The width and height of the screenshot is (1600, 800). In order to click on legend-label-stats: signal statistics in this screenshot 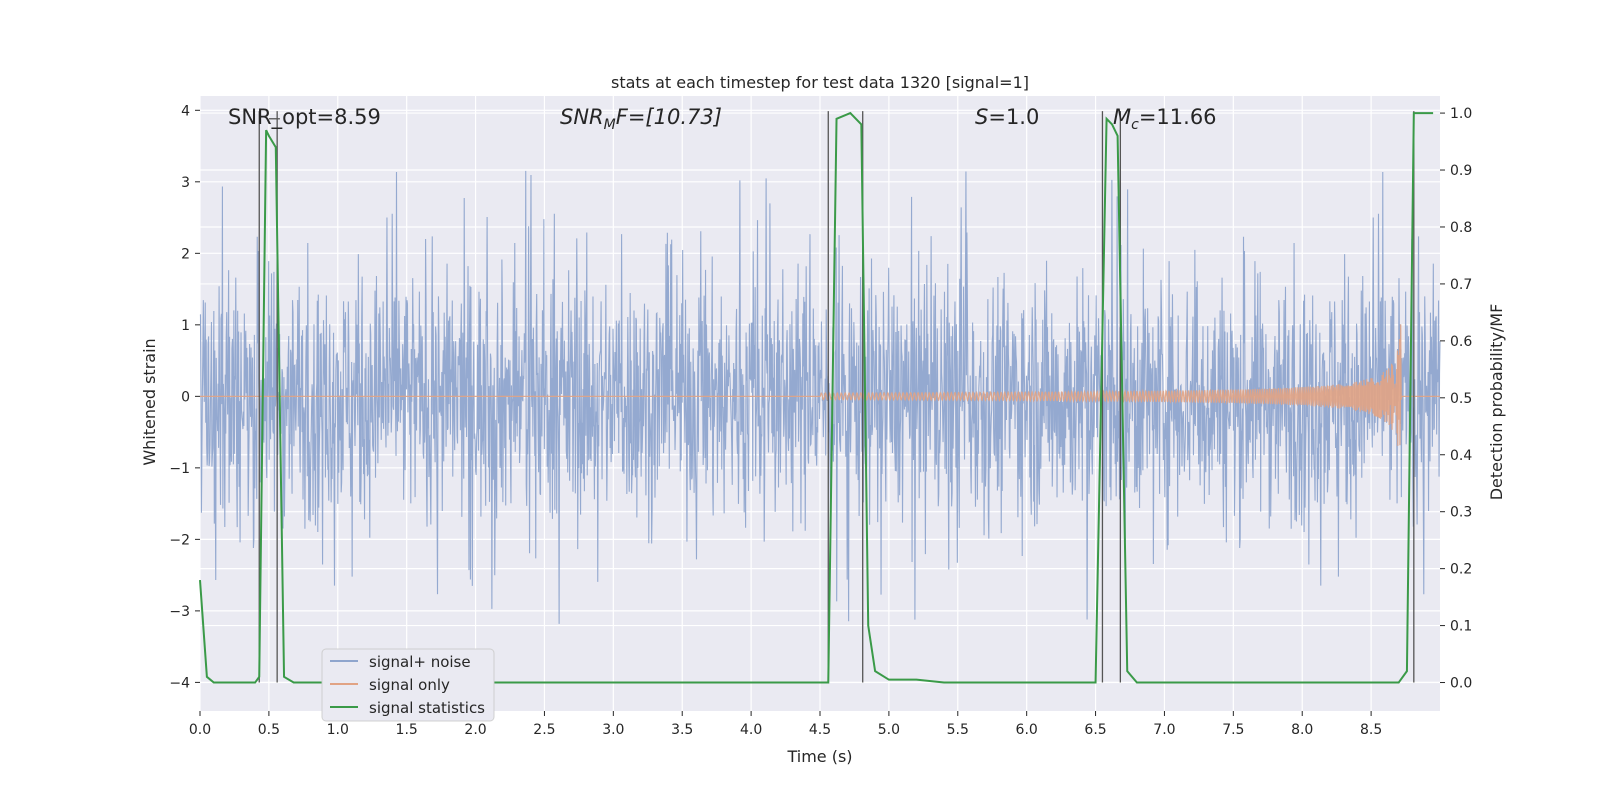, I will do `click(427, 708)`.